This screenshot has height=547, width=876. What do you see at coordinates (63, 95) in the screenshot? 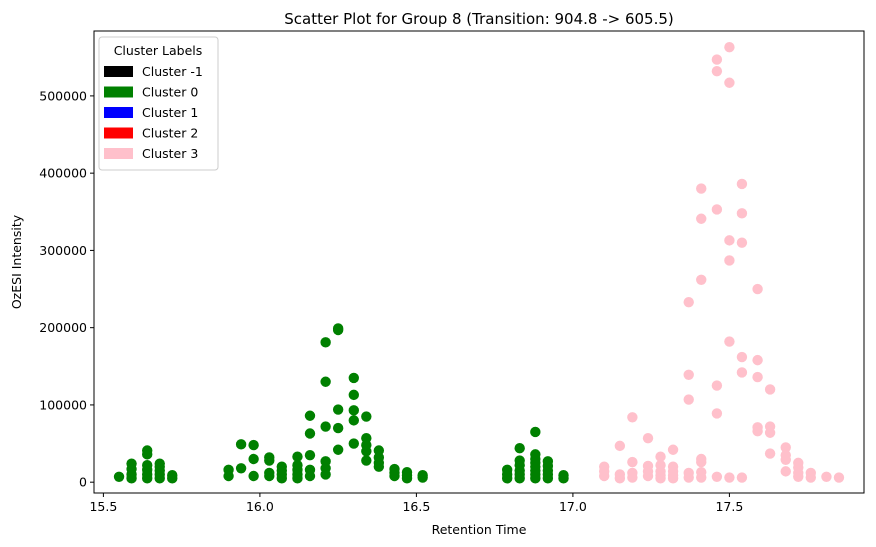
I see `y-tick-label: 500000` at bounding box center [63, 95].